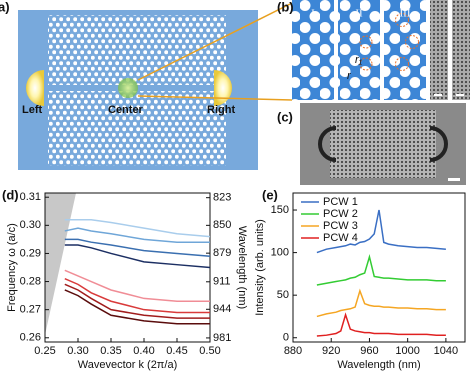  Describe the element at coordinates (60, 264) in the screenshot. I see `light-cone` at that location.